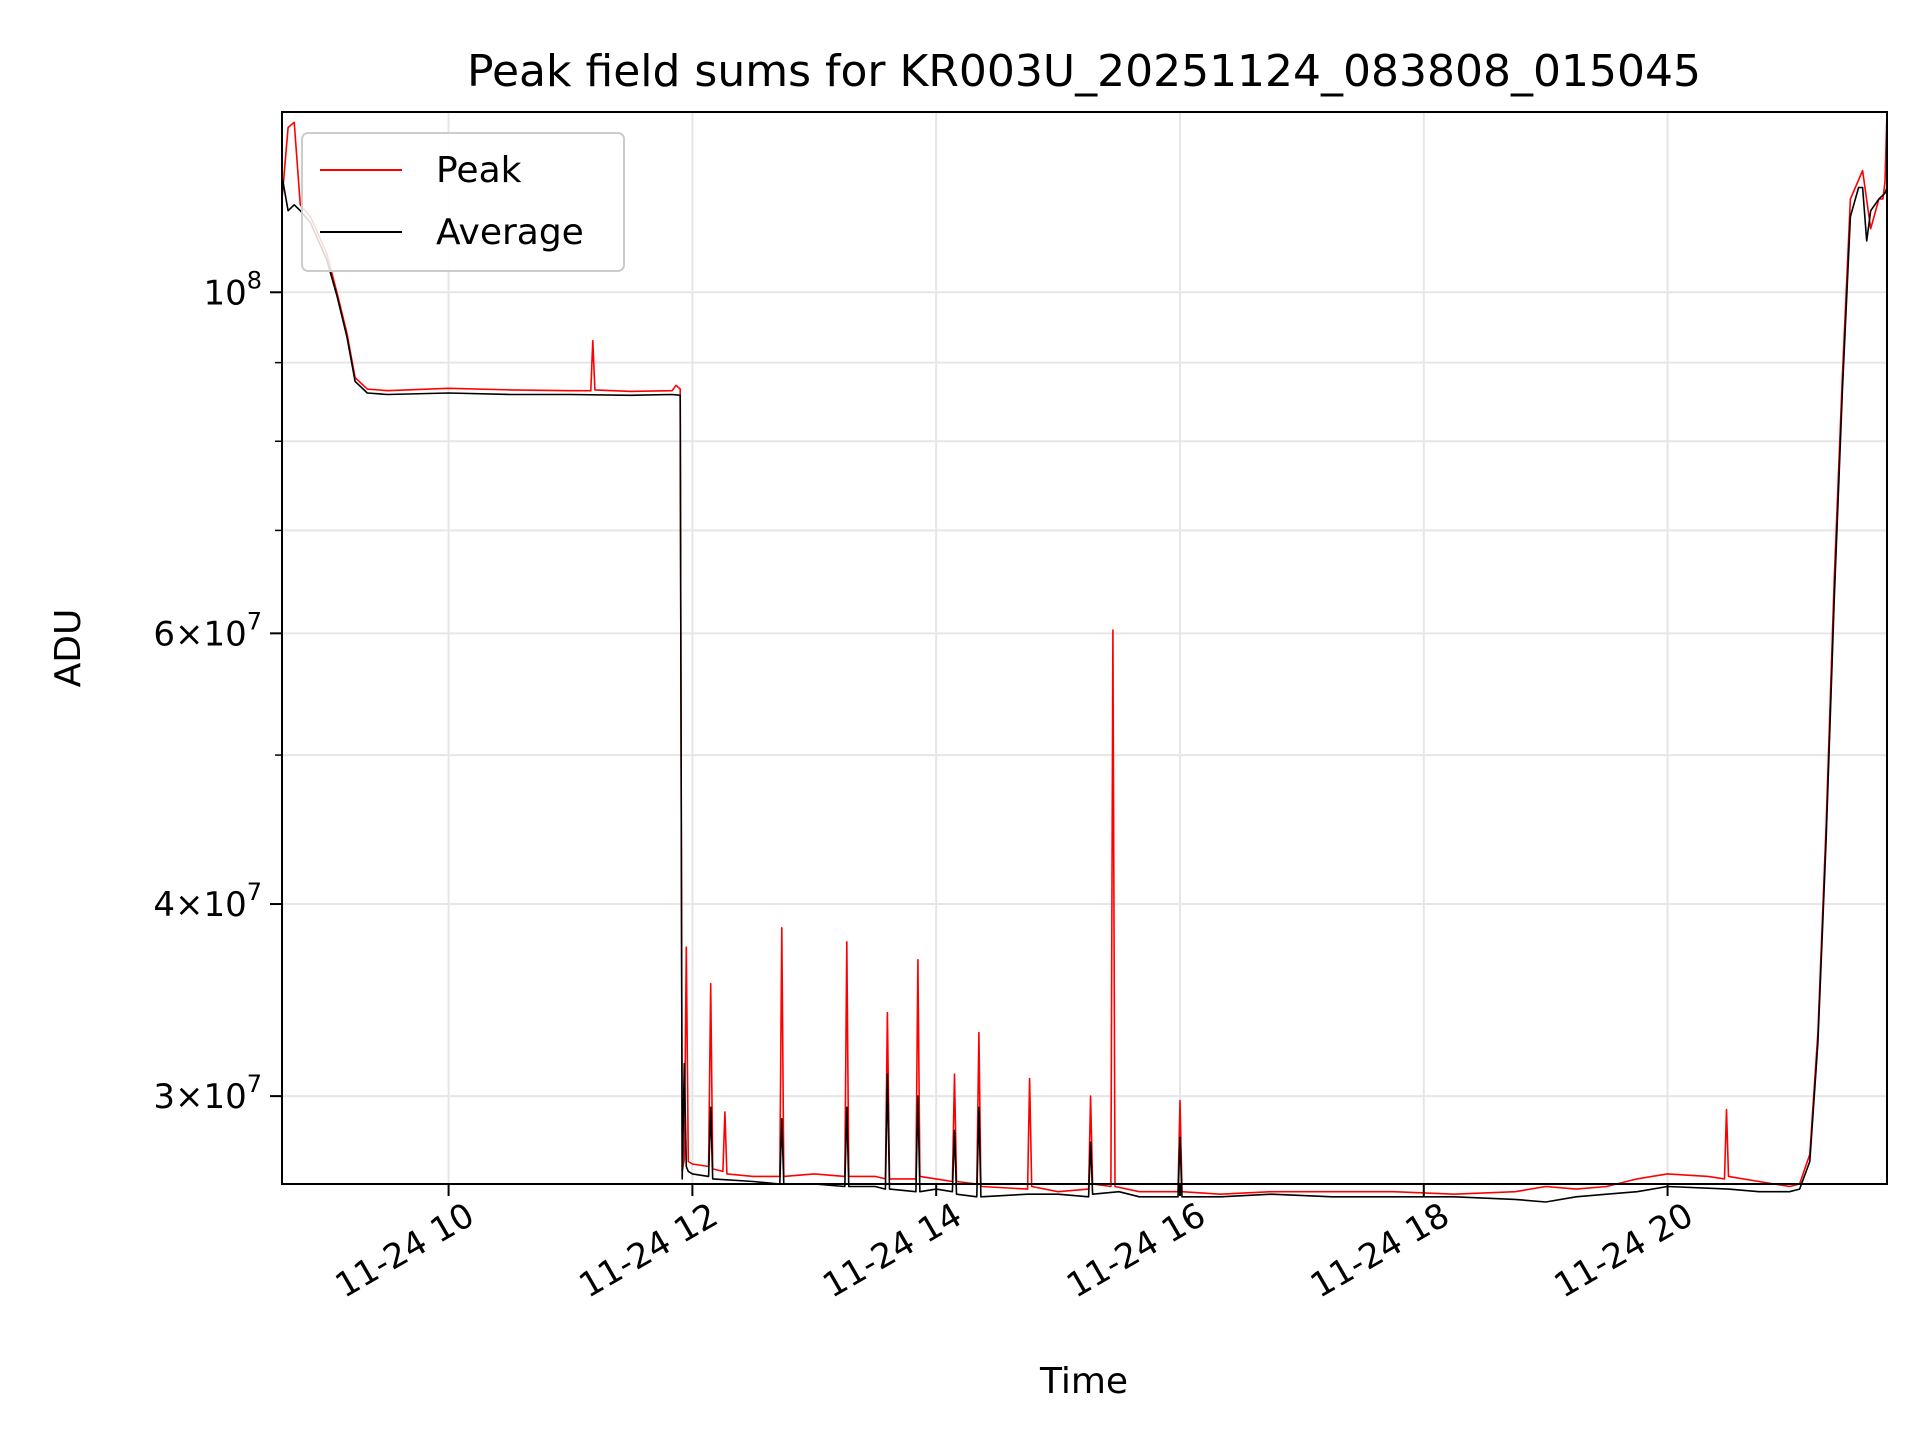  Describe the element at coordinates (510, 232) in the screenshot. I see `legend-label-average: Average` at that location.